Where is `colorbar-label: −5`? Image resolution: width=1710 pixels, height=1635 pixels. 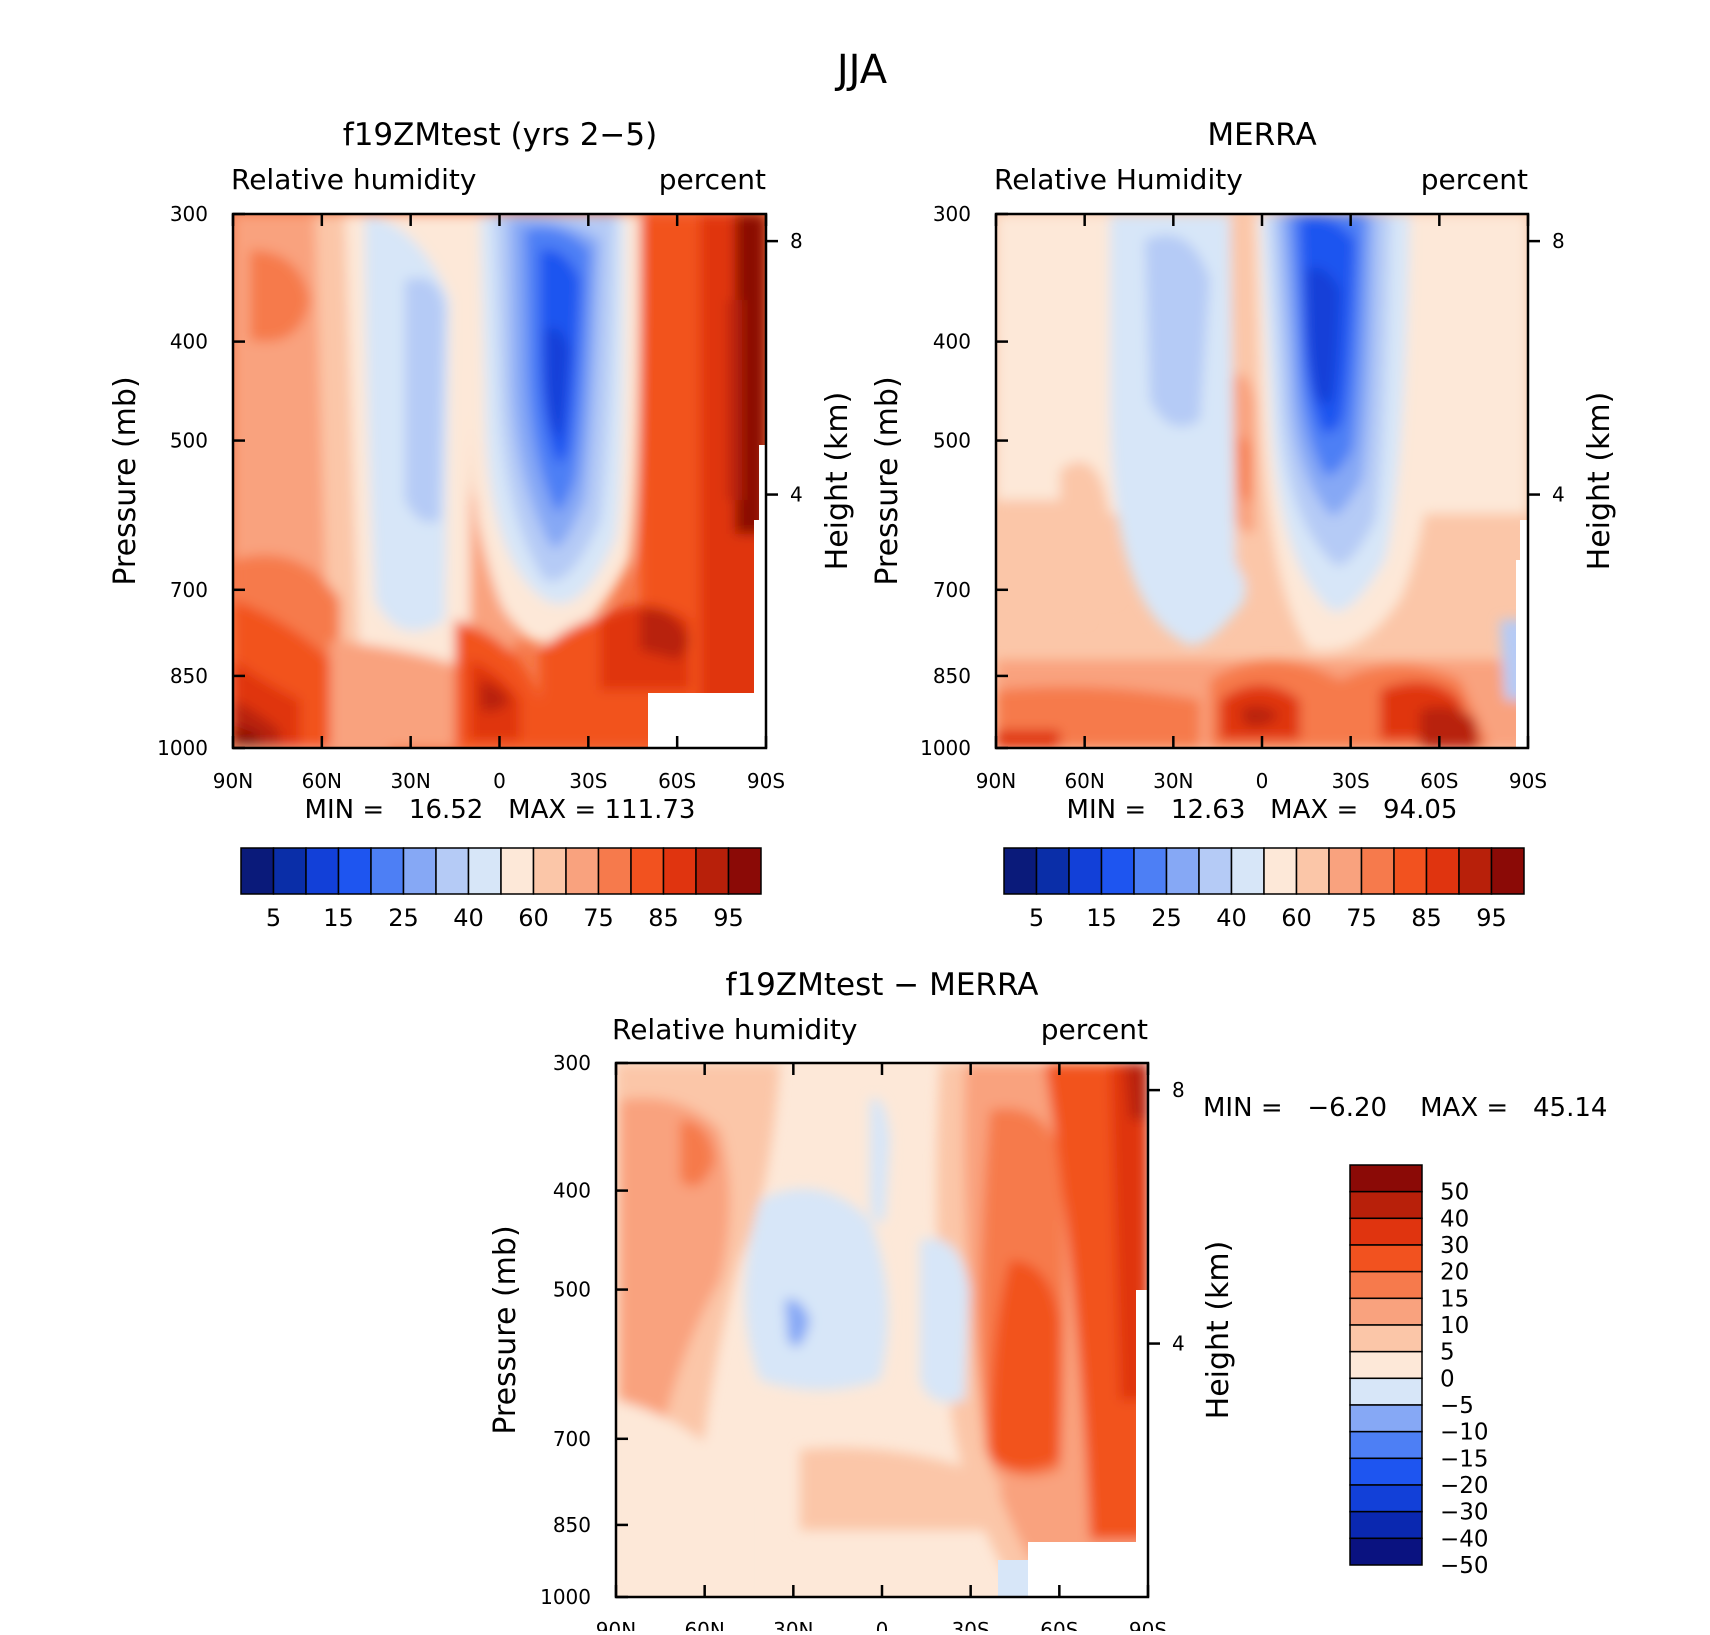 colorbar-label: −5 is located at coordinates (1457, 1406).